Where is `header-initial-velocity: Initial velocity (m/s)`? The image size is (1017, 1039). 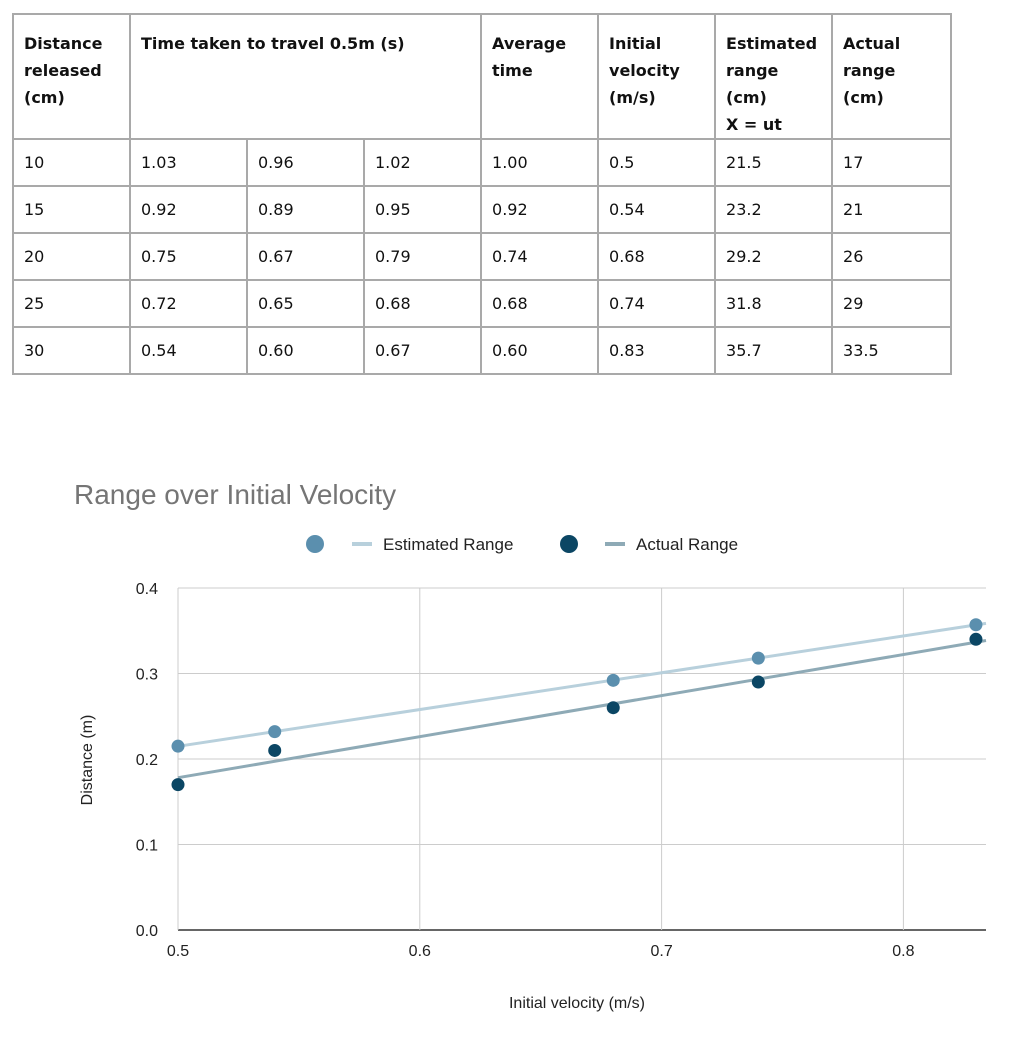 header-initial-velocity: Initial velocity (m/s) is located at coordinates (657, 76).